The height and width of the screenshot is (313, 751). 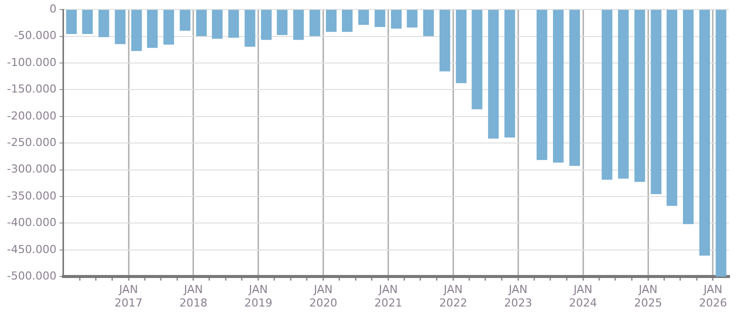 What do you see at coordinates (712, 296) in the screenshot?
I see `x-tick-label: JAN 2026` at bounding box center [712, 296].